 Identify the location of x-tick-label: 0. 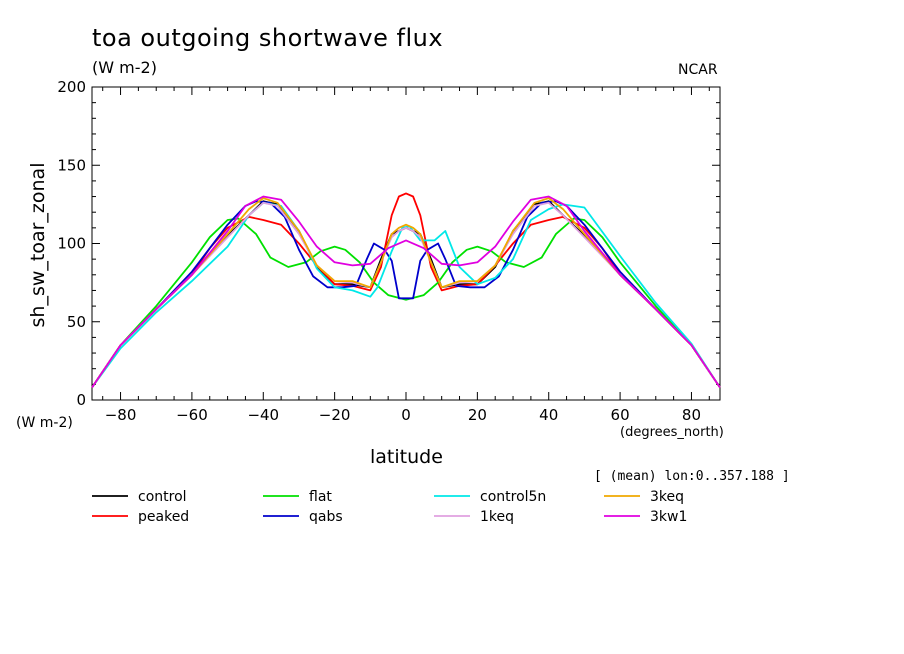
(406, 415).